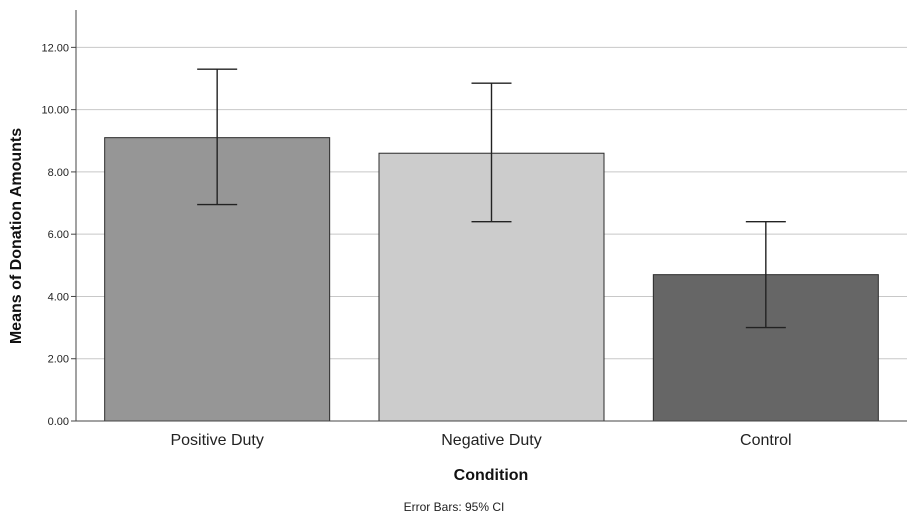 This screenshot has width=907, height=516. Describe the element at coordinates (216, 440) in the screenshot. I see `x-category-label: Positive Duty` at that location.